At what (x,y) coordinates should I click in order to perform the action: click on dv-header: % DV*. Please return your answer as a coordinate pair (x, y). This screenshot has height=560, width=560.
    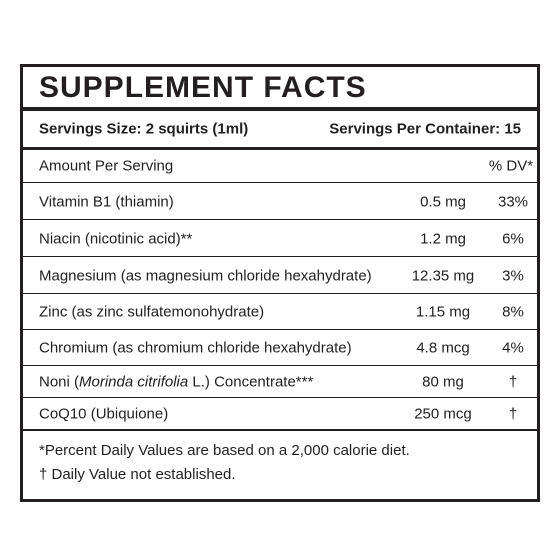
    Looking at the image, I should click on (511, 165).